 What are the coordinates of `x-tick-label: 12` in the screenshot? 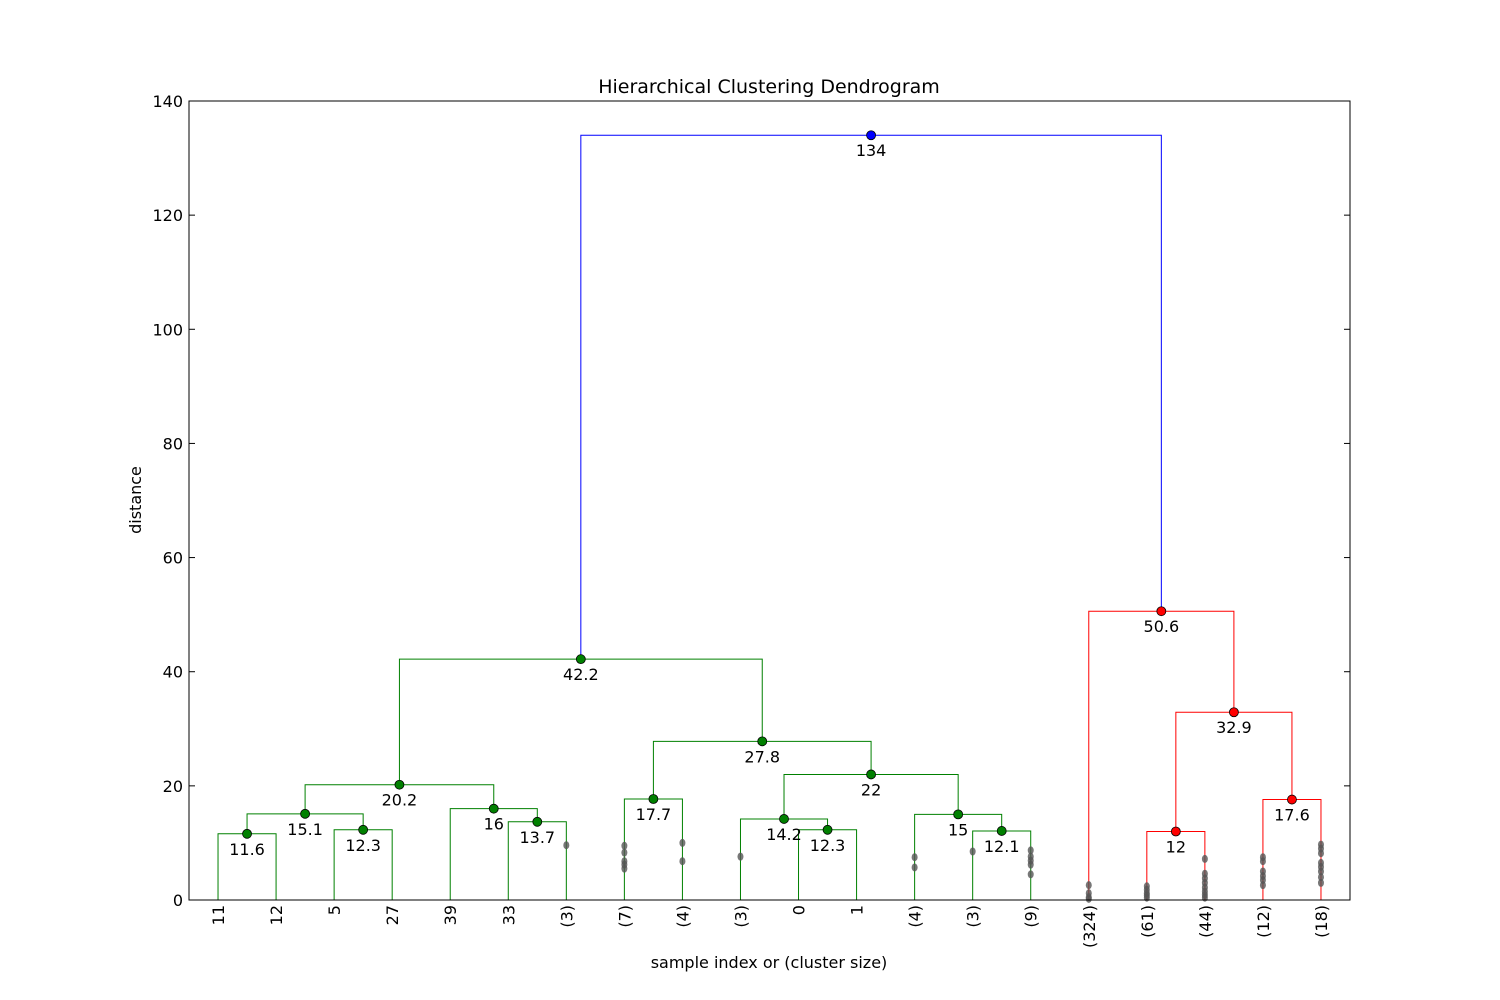 It's located at (276, 915).